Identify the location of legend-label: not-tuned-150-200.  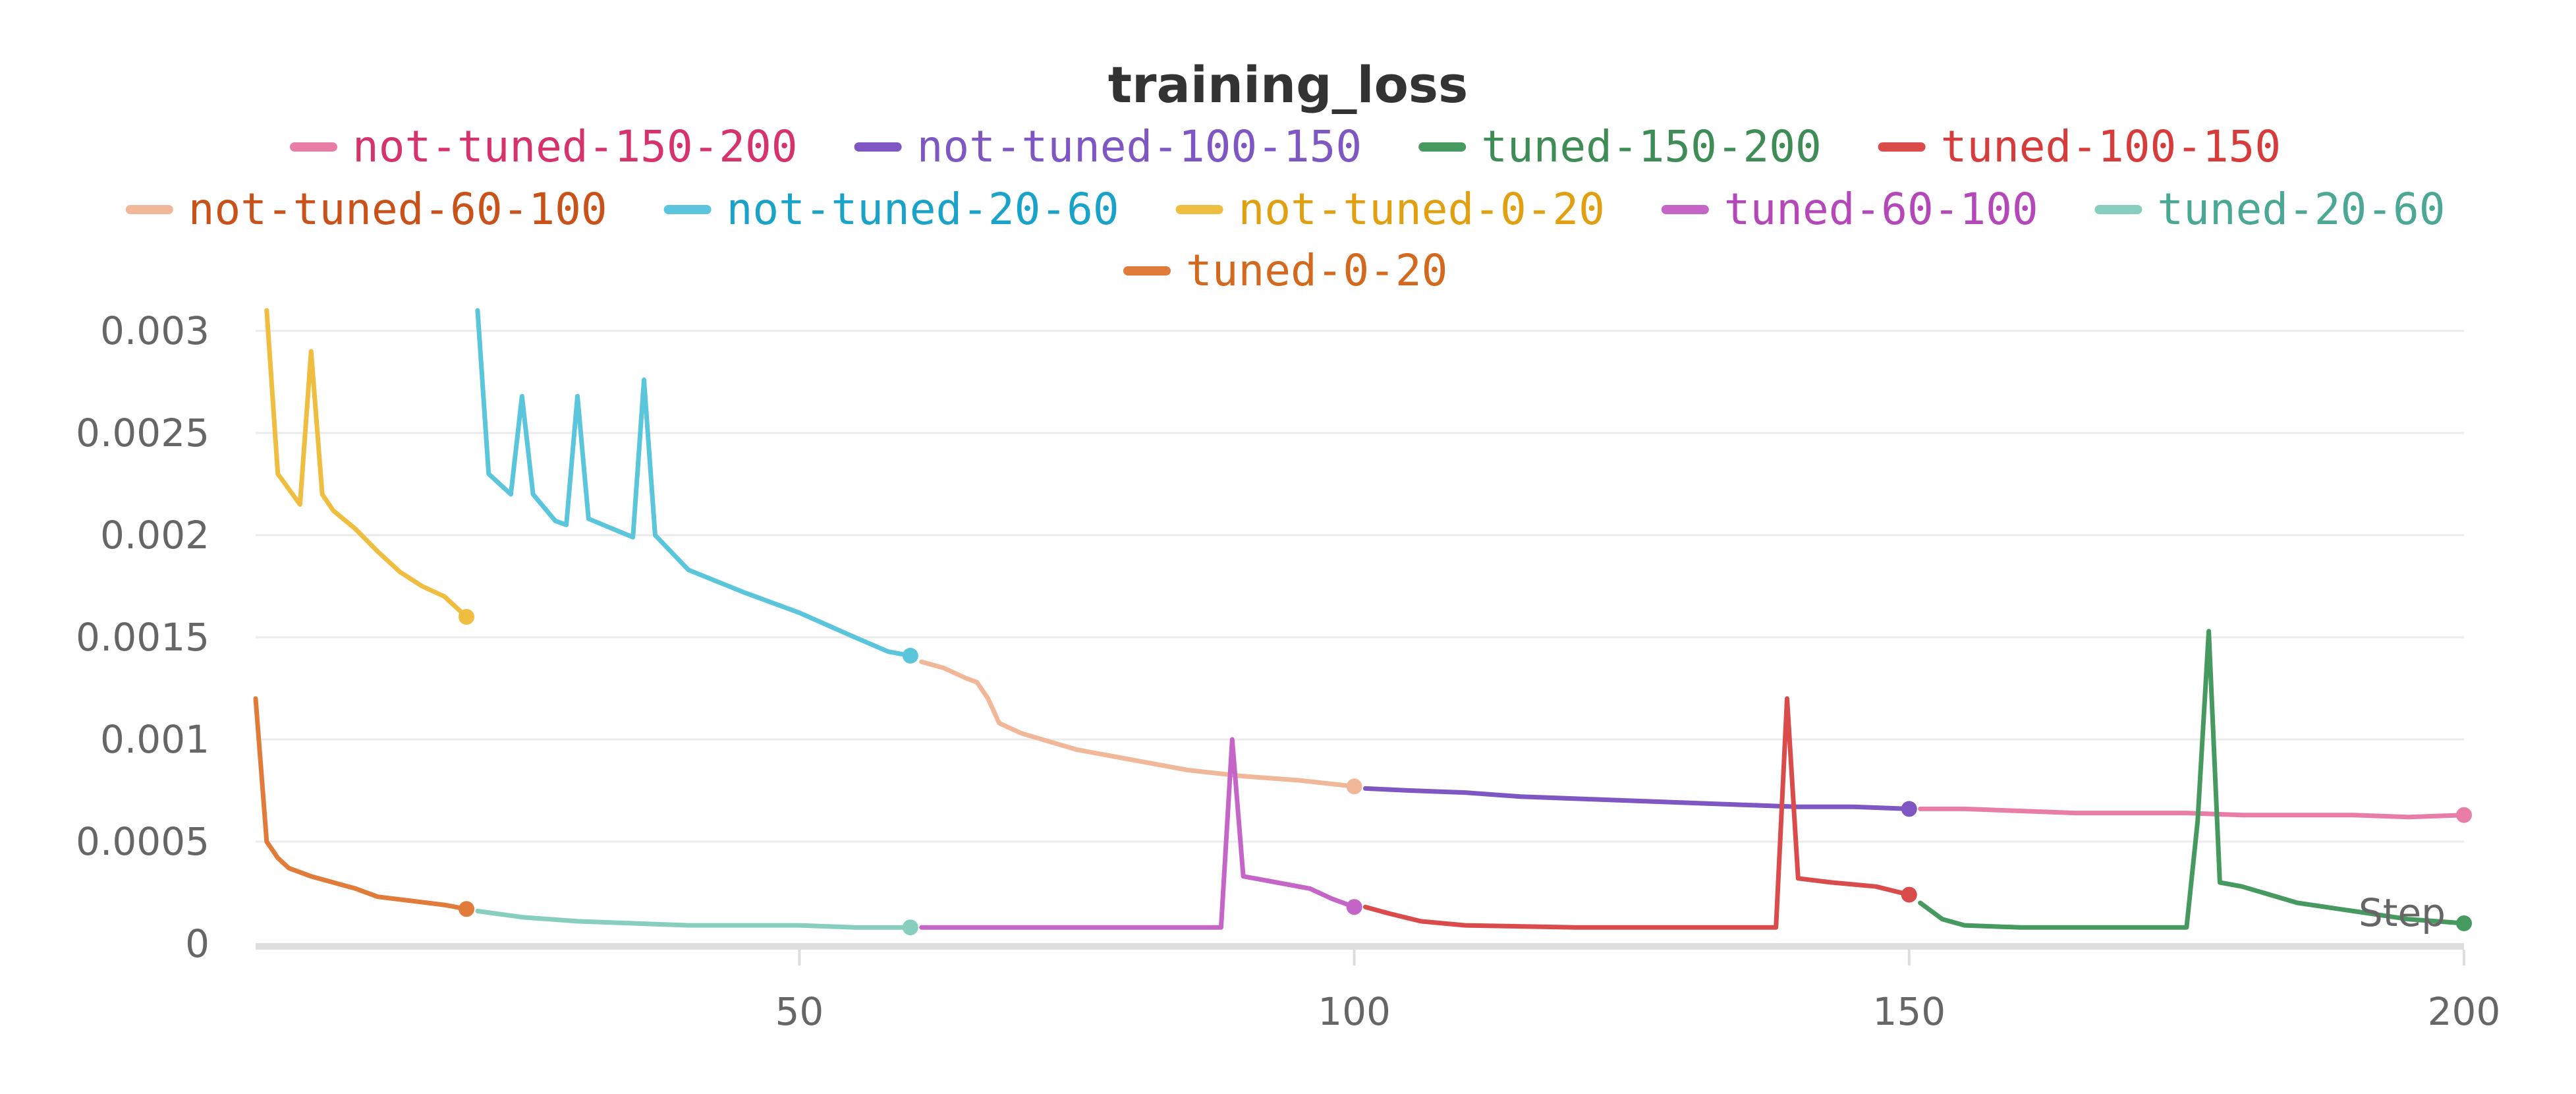
(575, 147).